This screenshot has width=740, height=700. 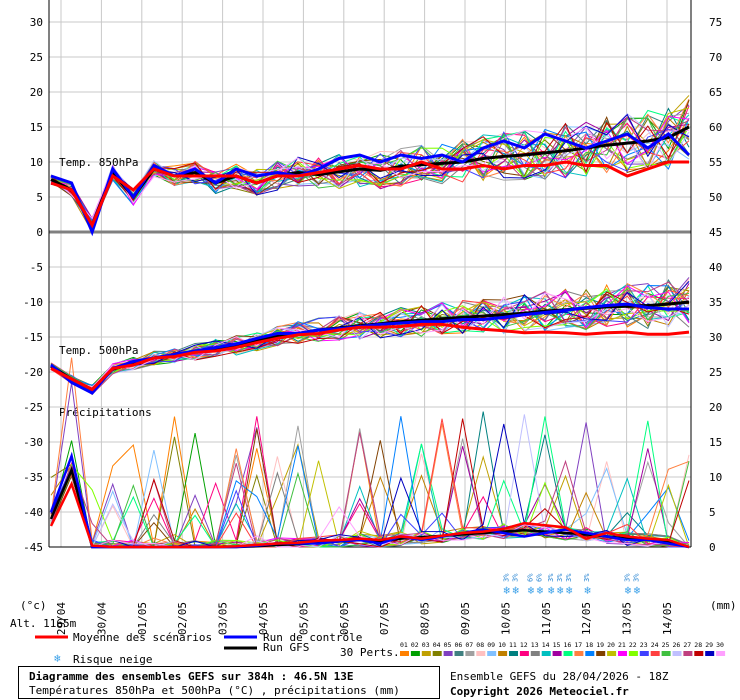 What do you see at coordinates (513, 645) in the screenshot?
I see `member-number: 11` at bounding box center [513, 645].